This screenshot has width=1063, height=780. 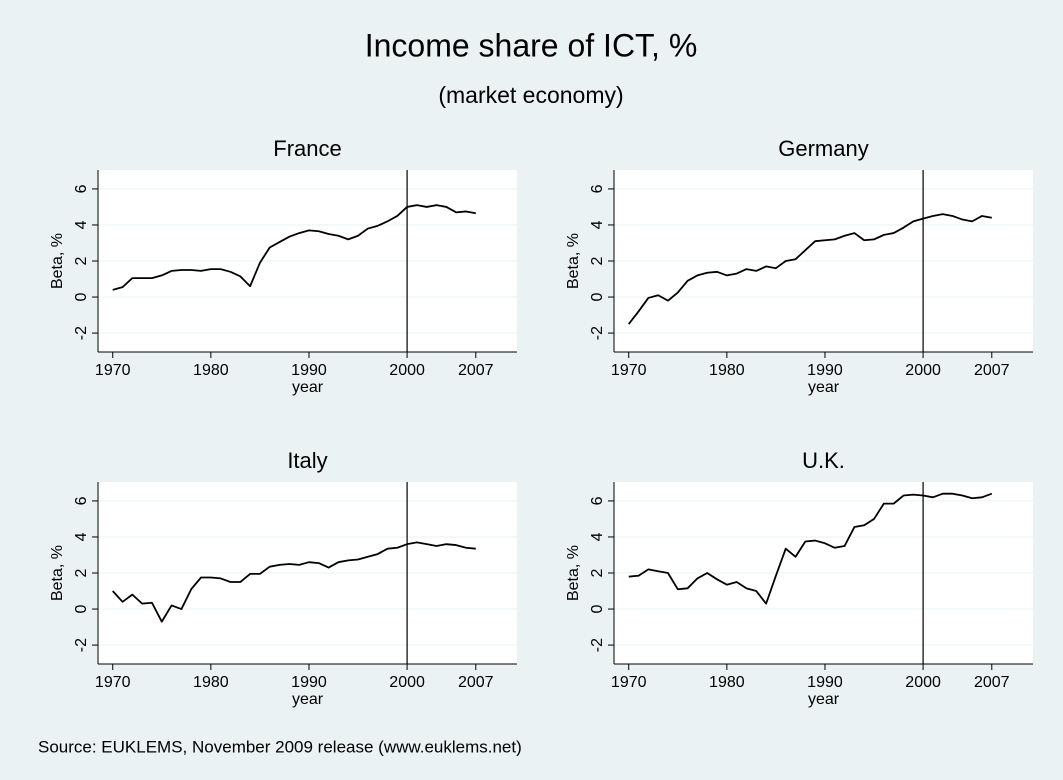 I want to click on chart-title: Income share of ICT, %, so click(x=531, y=45).